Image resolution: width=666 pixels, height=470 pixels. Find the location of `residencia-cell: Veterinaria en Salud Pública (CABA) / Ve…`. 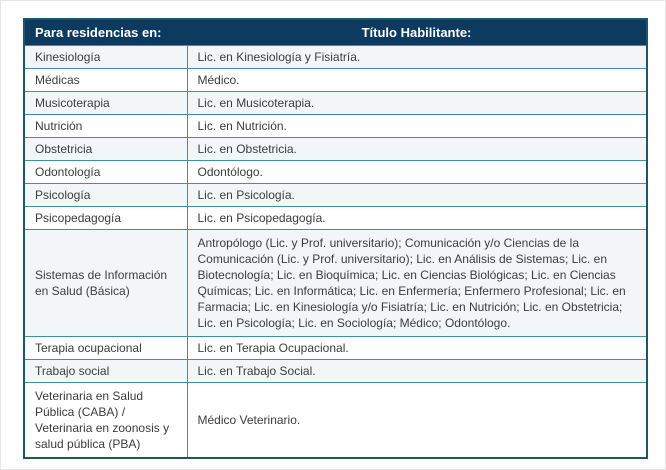

residencia-cell: Veterinaria en Salud Pública (CABA) / Ve… is located at coordinates (105, 420).